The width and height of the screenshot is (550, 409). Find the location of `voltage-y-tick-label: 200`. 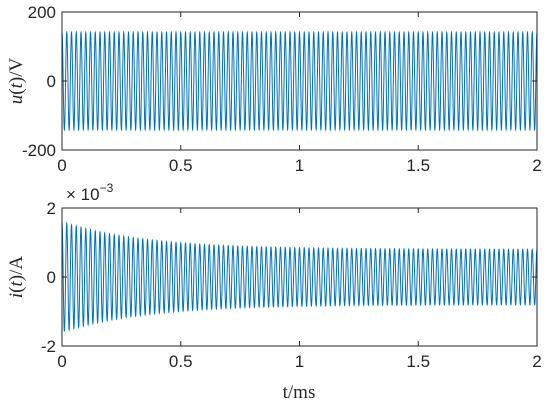

voltage-y-tick-label: 200 is located at coordinates (42, 12).